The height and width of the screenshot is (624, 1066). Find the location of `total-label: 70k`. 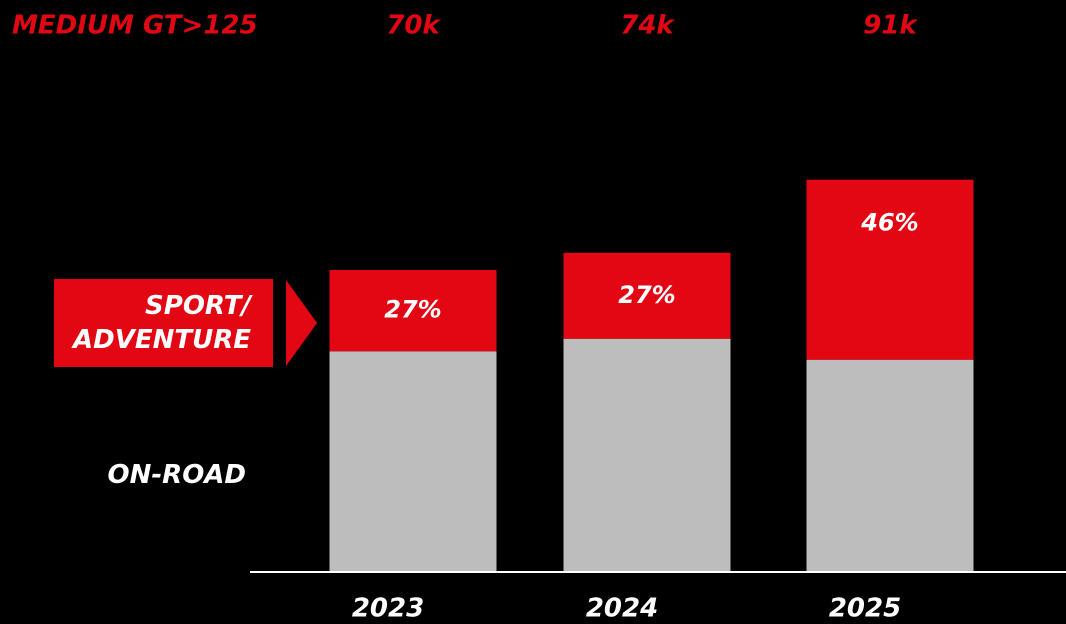

total-label: 70k is located at coordinates (413, 26).